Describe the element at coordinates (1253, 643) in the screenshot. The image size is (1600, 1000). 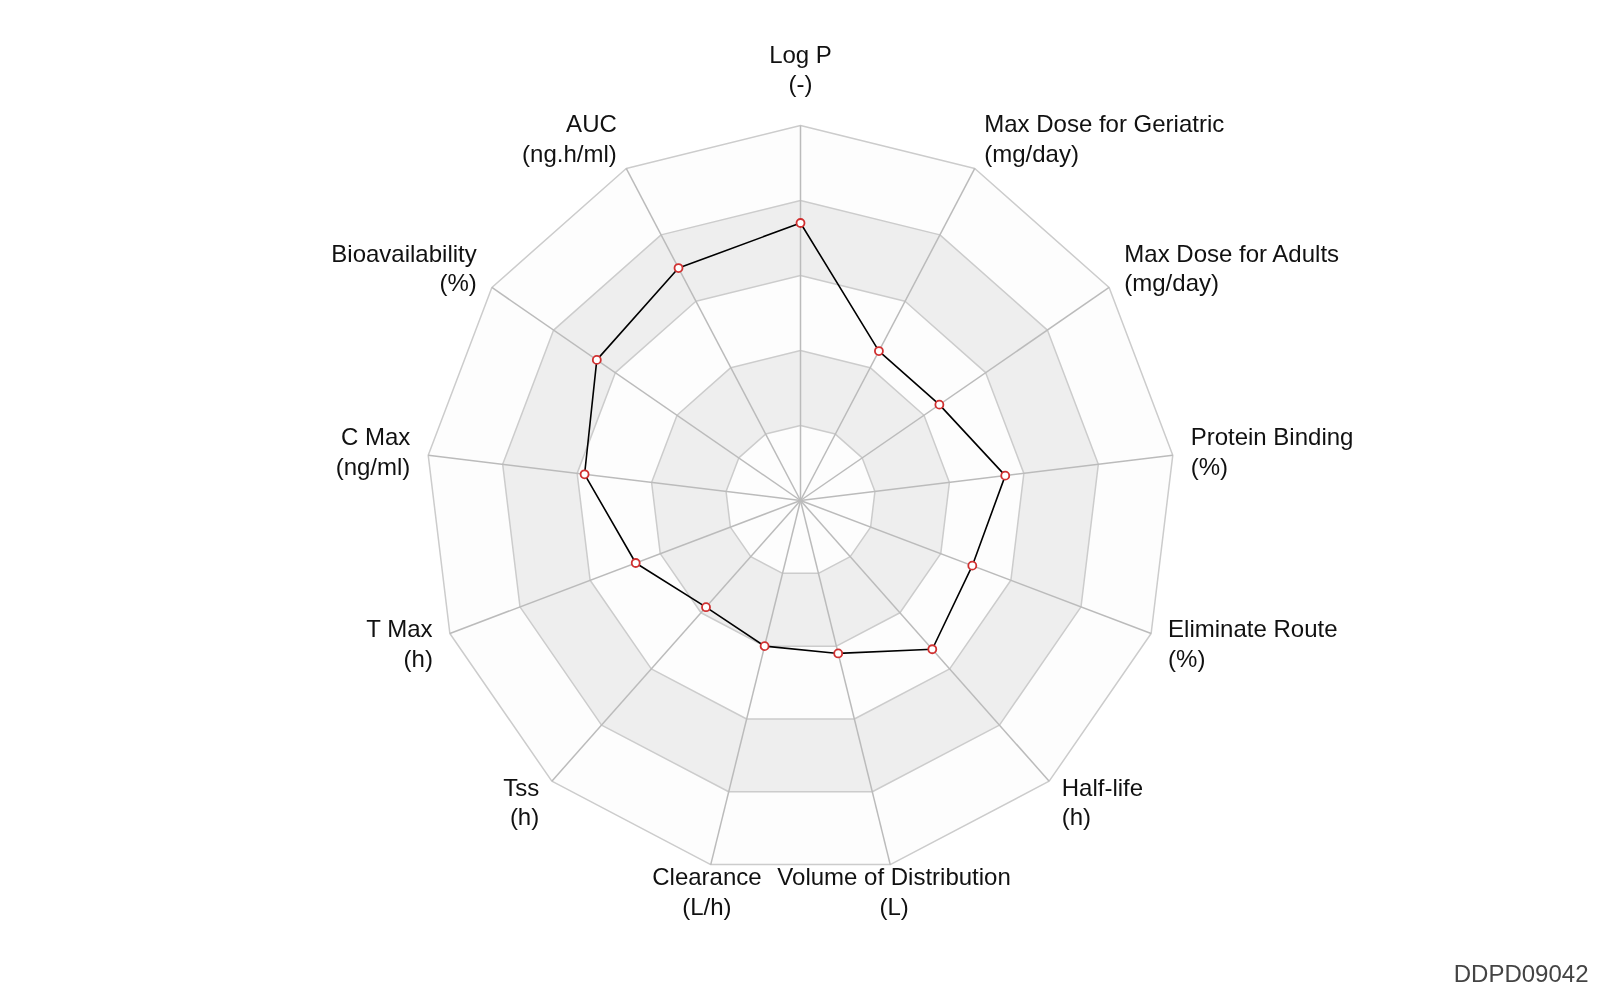
I see `spoke-label: Eliminate Route (%)` at that location.